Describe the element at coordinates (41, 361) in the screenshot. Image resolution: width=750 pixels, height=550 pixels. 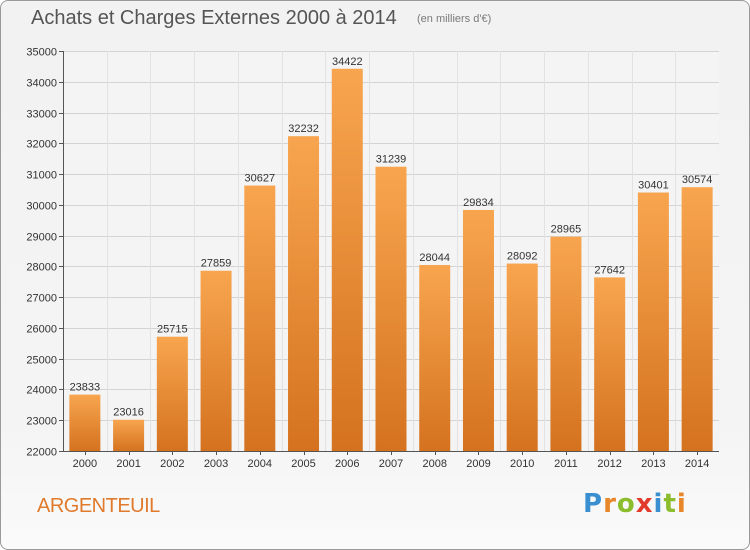
I see `y-tick-label: 25000` at that location.